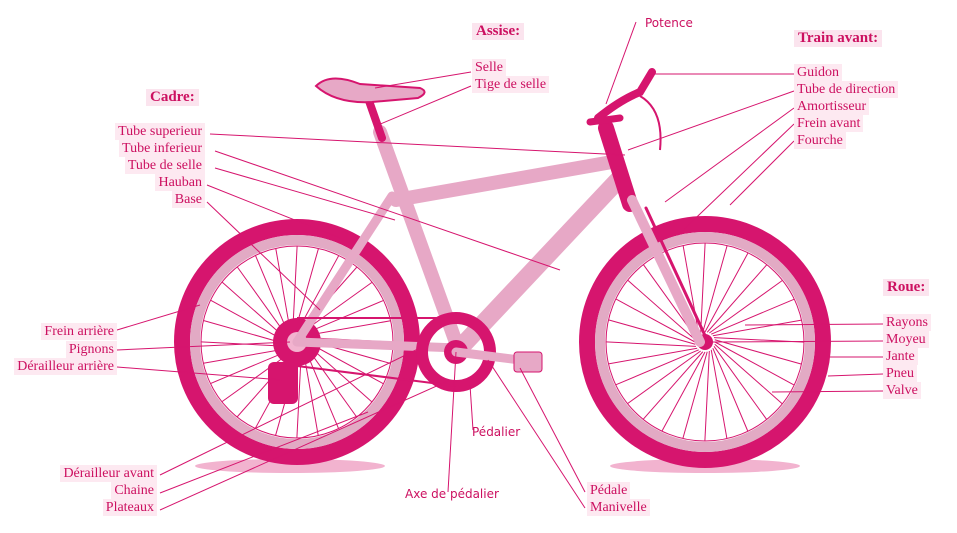 The image size is (957, 533). I want to click on fork-left, so click(666, 271).